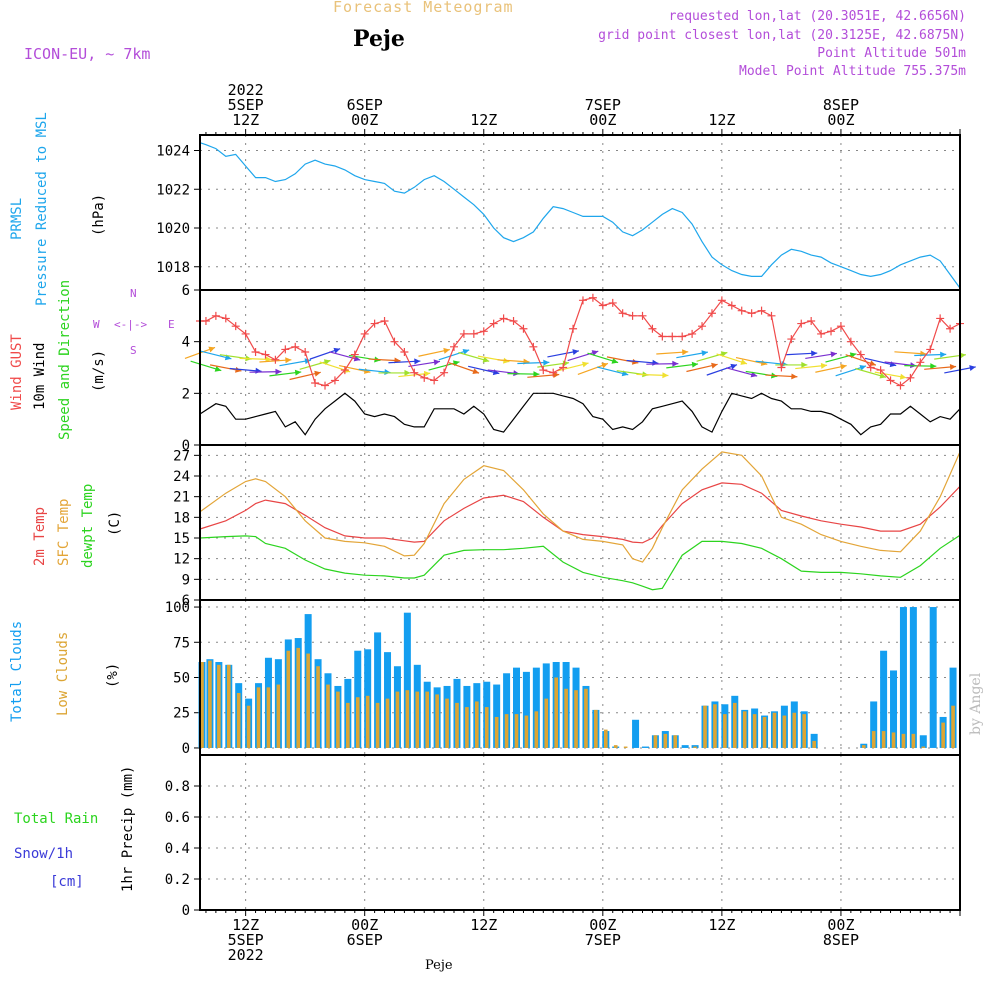 The image size is (1000, 1000). What do you see at coordinates (88, 525) in the screenshot?
I see `temp-dewpt-label: dewpt Temp` at bounding box center [88, 525].